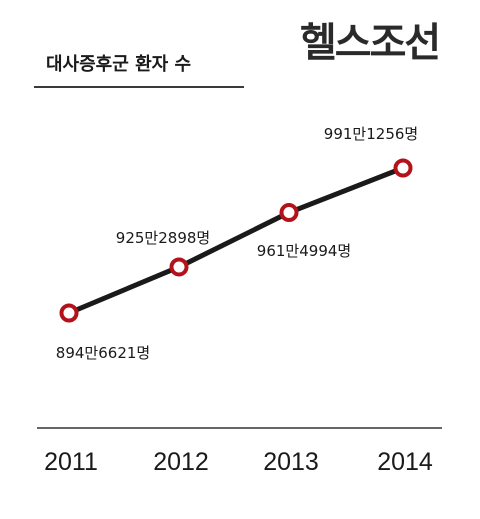 This screenshot has width=480, height=519. What do you see at coordinates (181, 462) in the screenshot?
I see `x-tick-label-2012: 2012` at bounding box center [181, 462].